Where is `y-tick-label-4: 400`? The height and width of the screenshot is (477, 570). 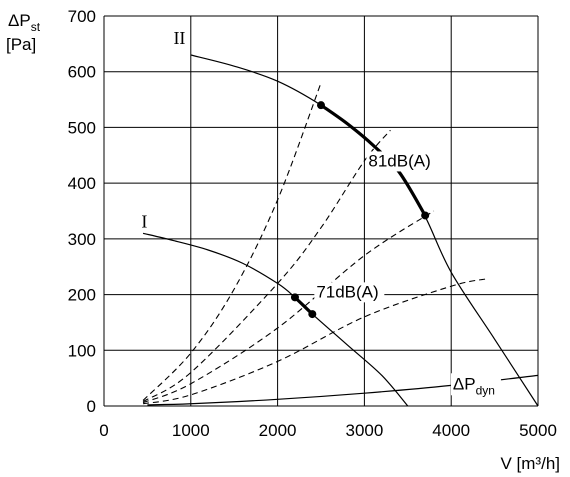
y-tick-label-4: 400 is located at coordinates (82, 183).